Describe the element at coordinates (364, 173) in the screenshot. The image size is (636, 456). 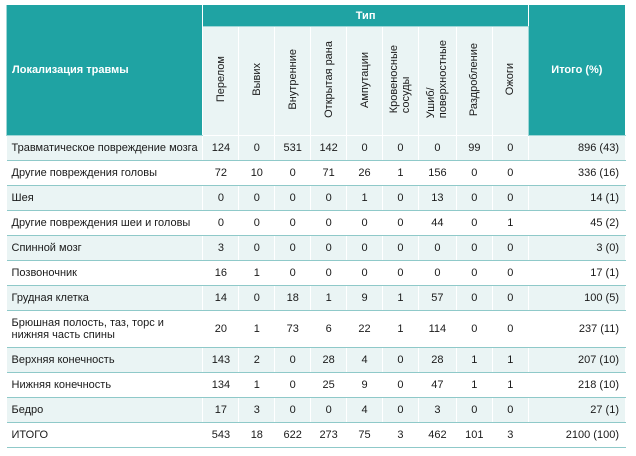
I see `cell-value: 26` at that location.